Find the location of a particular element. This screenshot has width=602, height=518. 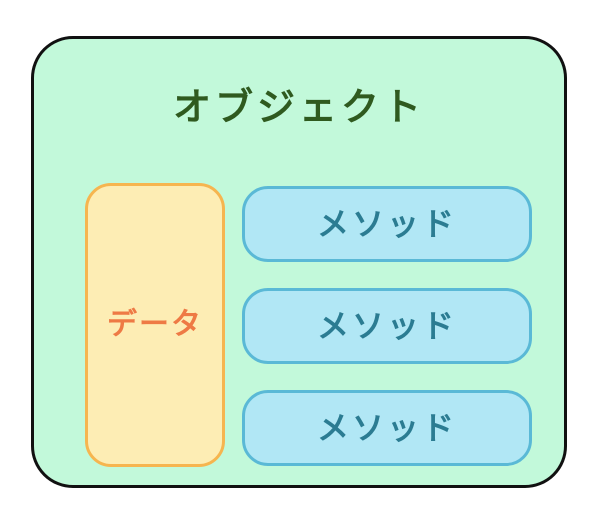

object-title: オブジェクト is located at coordinates (298, 107).